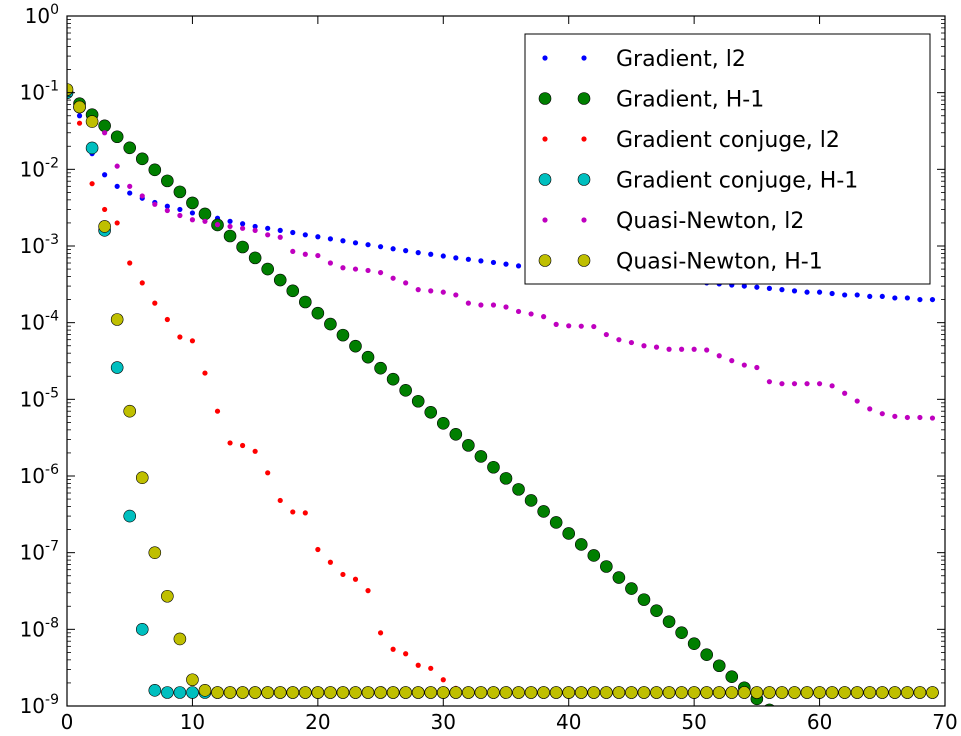 The image size is (961, 736). What do you see at coordinates (39, 168) in the screenshot?
I see `y-tick-label: 10⁻²` at bounding box center [39, 168].